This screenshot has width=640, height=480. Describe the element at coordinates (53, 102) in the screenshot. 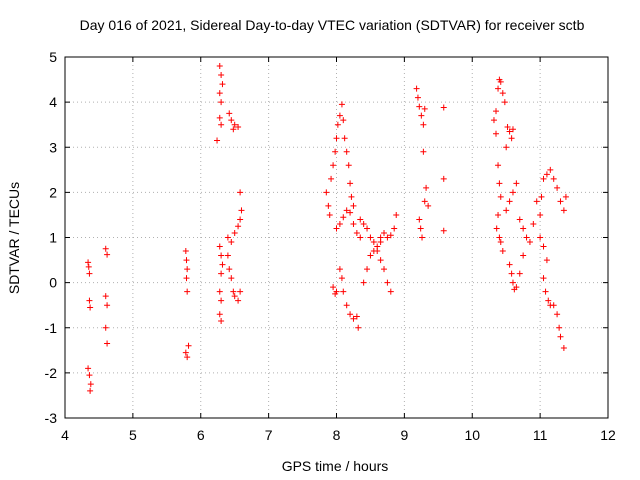

I see `y-tick-label: 4` at that location.